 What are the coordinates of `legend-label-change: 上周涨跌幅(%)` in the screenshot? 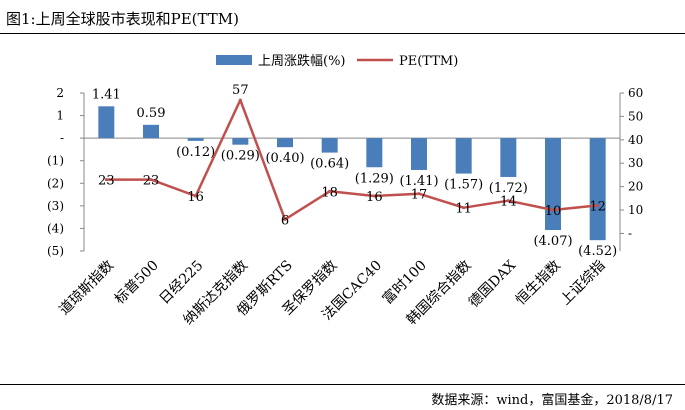 It's located at (302, 61).